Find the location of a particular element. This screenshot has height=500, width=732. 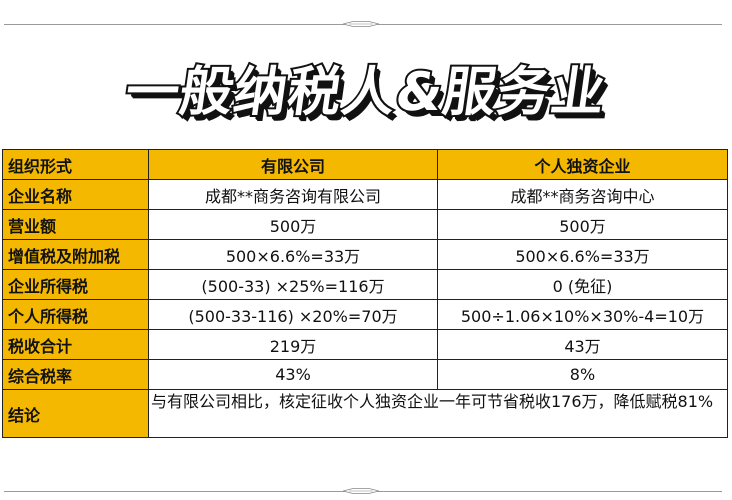

conclusion-label-cell: 结论 is located at coordinates (75, 413).